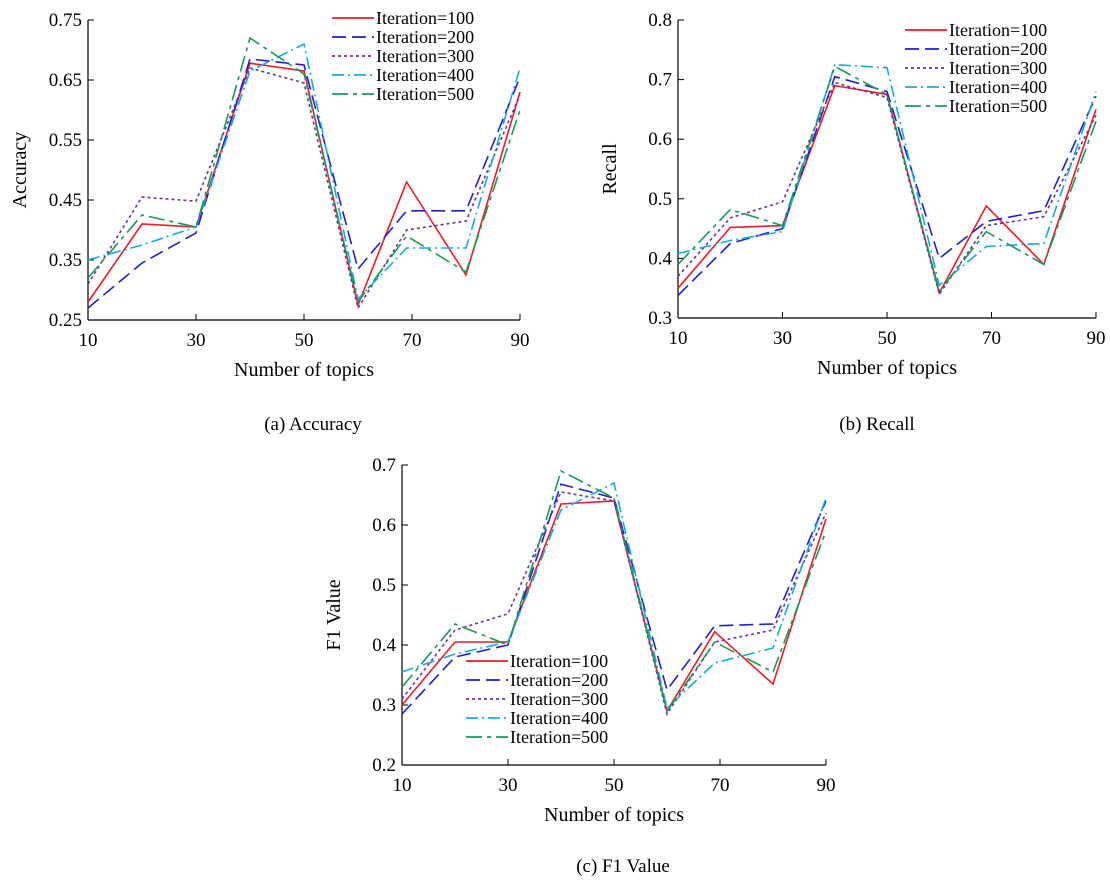  Describe the element at coordinates (623, 866) in the screenshot. I see `chart-caption: (c) F1 Value` at that location.